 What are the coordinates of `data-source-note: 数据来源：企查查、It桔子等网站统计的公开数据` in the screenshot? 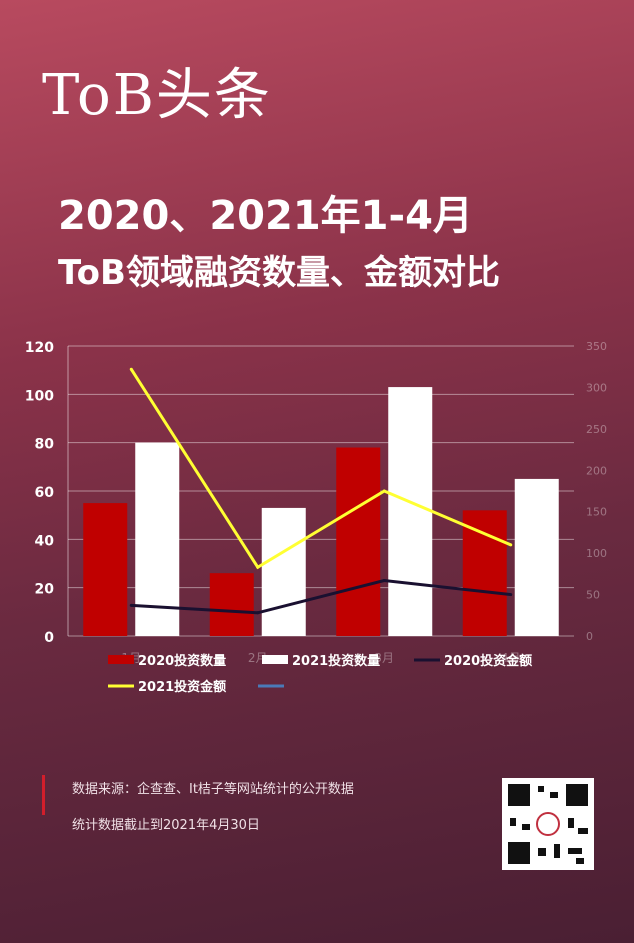 It's located at (213, 789).